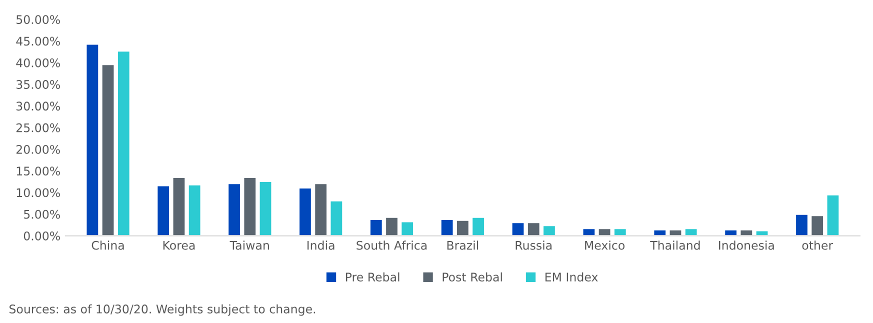 Image resolution: width=873 pixels, height=323 pixels. I want to click on source-note: Sources: as of 10/30/20. Weights subject to change., so click(163, 310).